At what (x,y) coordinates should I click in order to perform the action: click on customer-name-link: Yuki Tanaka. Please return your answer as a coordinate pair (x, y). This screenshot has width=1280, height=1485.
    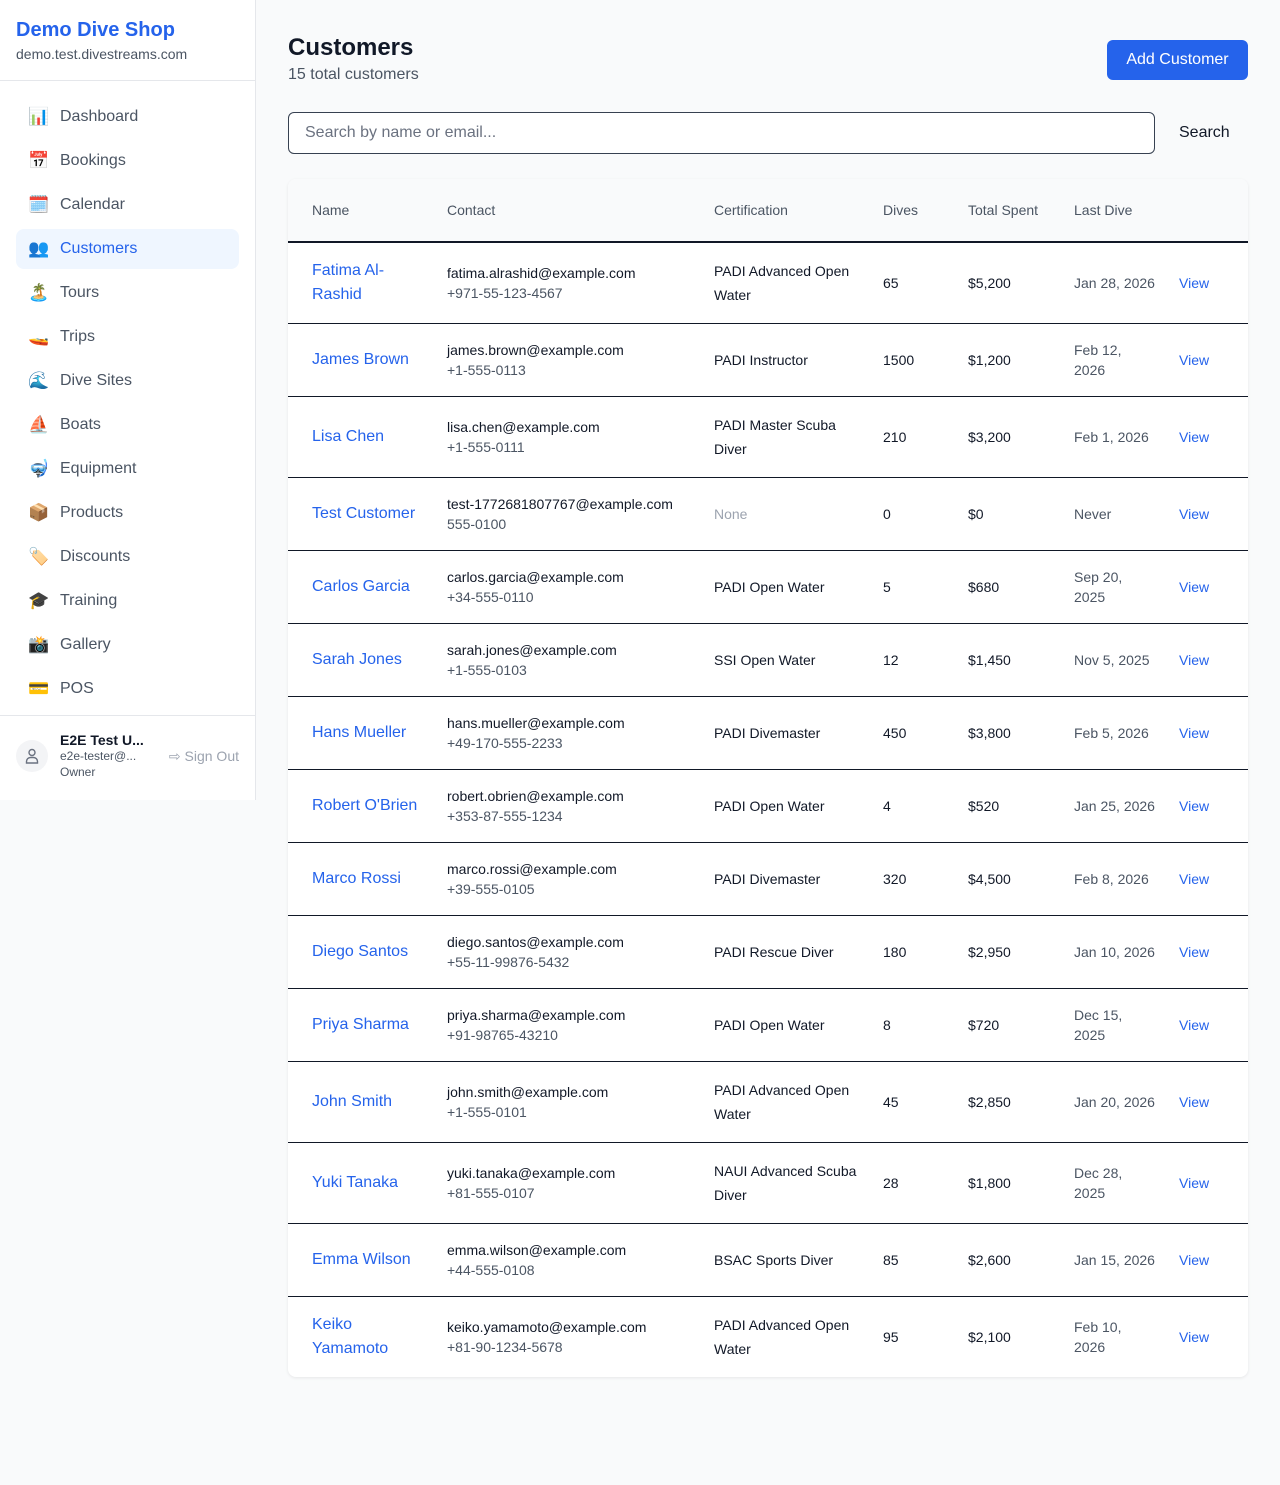
    Looking at the image, I should click on (355, 1182).